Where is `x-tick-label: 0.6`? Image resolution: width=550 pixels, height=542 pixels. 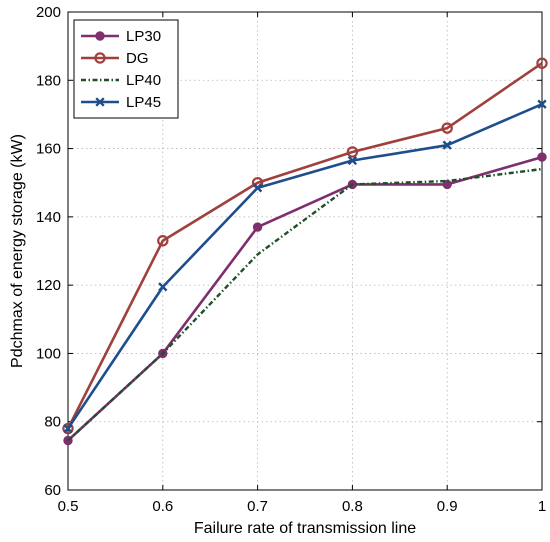
x-tick-label: 0.6 is located at coordinates (162, 506).